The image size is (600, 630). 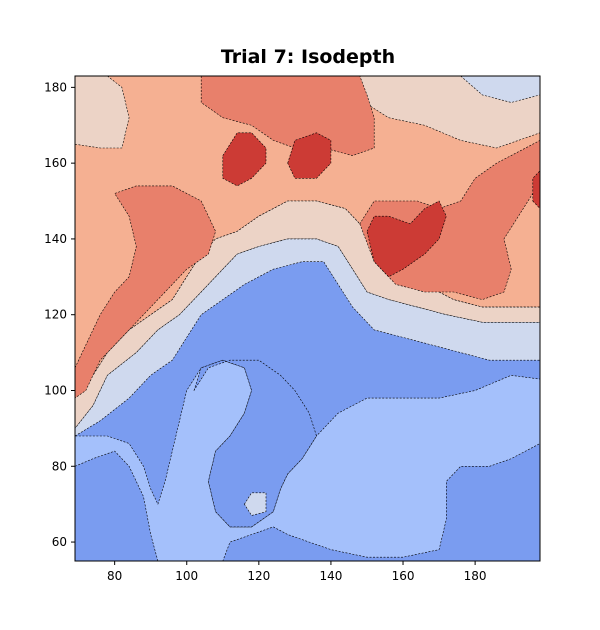 I want to click on x-tick-label: 80, so click(x=114, y=576).